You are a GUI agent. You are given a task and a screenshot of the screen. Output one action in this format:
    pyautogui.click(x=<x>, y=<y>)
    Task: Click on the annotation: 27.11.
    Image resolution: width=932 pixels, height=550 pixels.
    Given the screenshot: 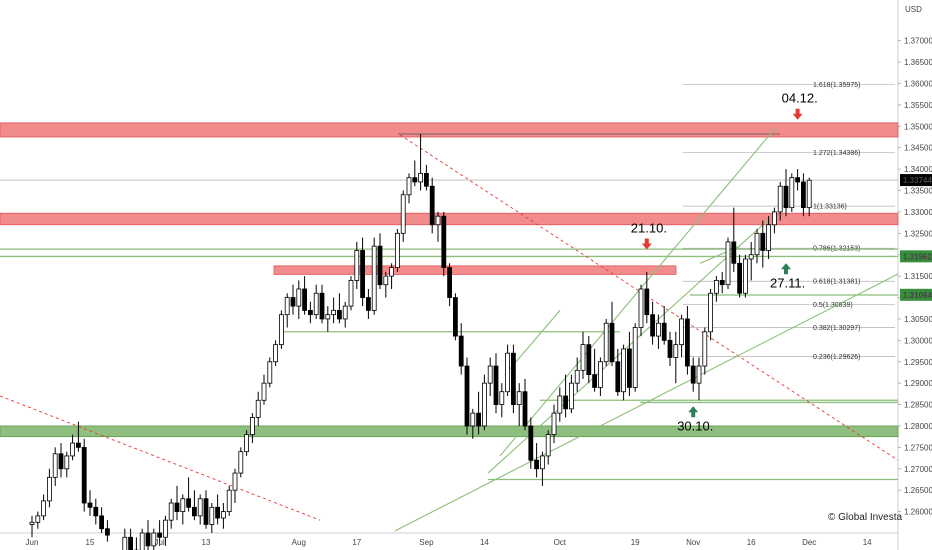 What is the action you would take?
    pyautogui.click(x=787, y=276)
    